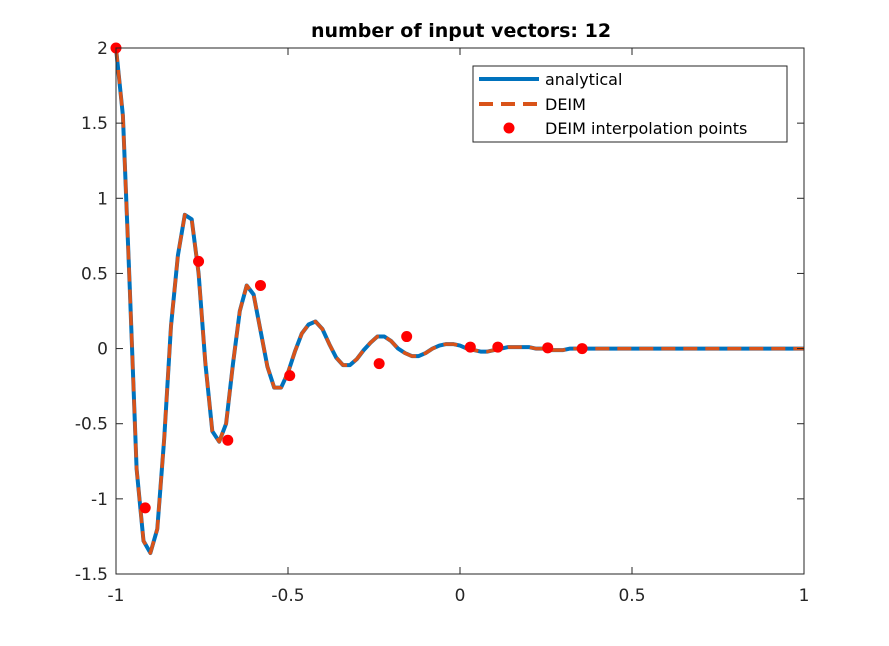 The height and width of the screenshot is (646, 889). I want to click on x-tick-label: -0.5, so click(287, 596).